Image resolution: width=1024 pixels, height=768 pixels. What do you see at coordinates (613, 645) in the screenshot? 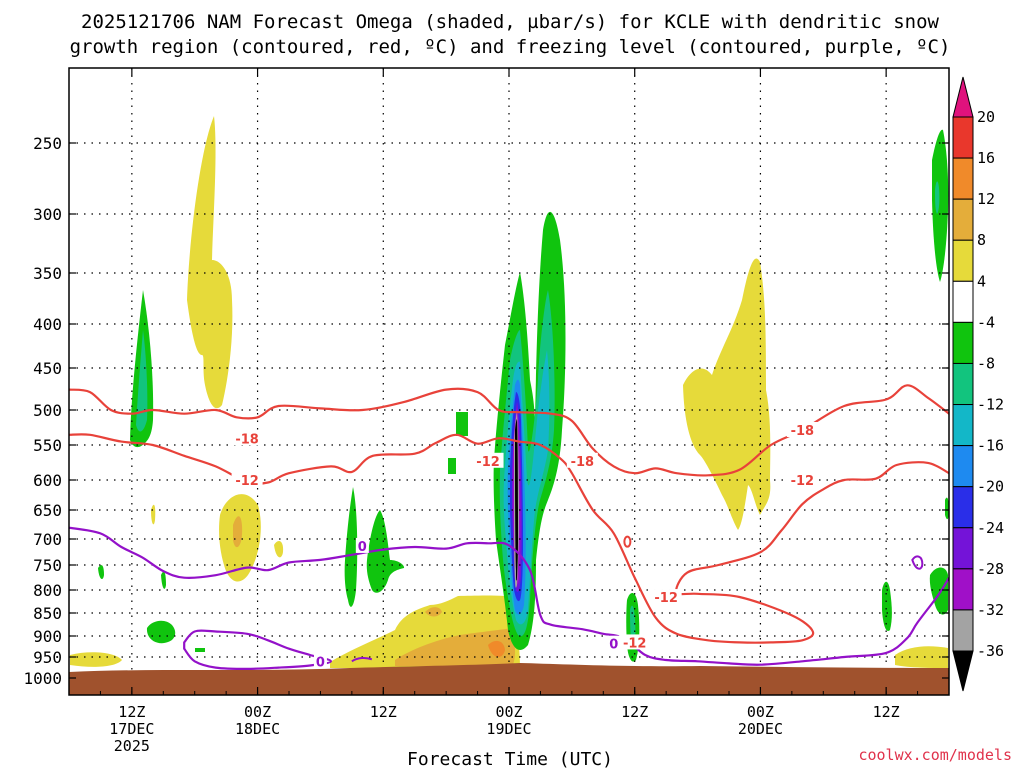
I see `contour-label-10: 0` at bounding box center [613, 645].